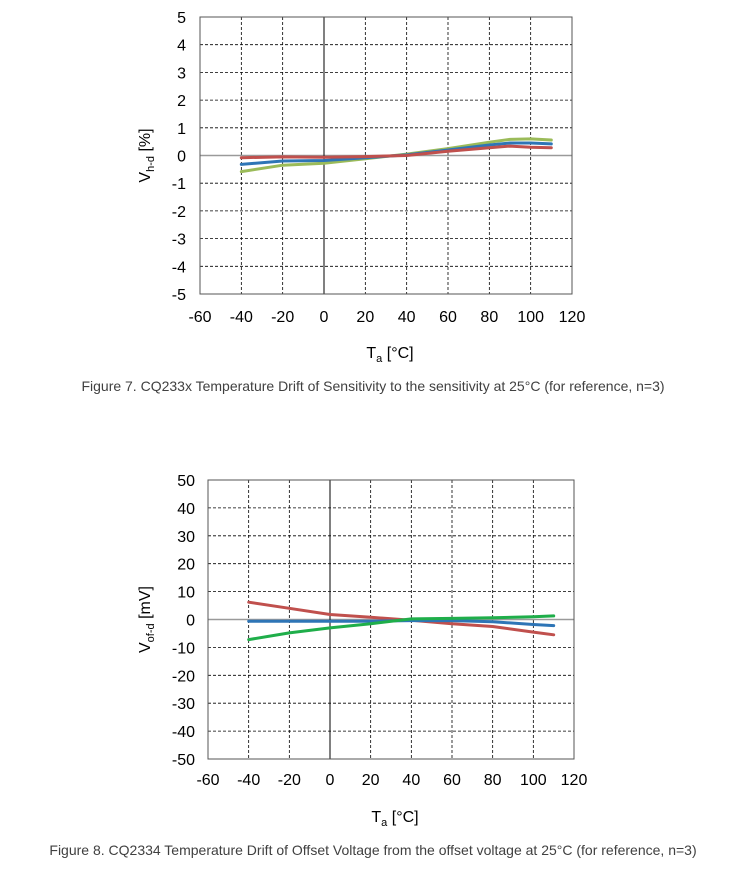 This screenshot has height=869, width=746. I want to click on y-tick-label: -50, so click(183, 760).